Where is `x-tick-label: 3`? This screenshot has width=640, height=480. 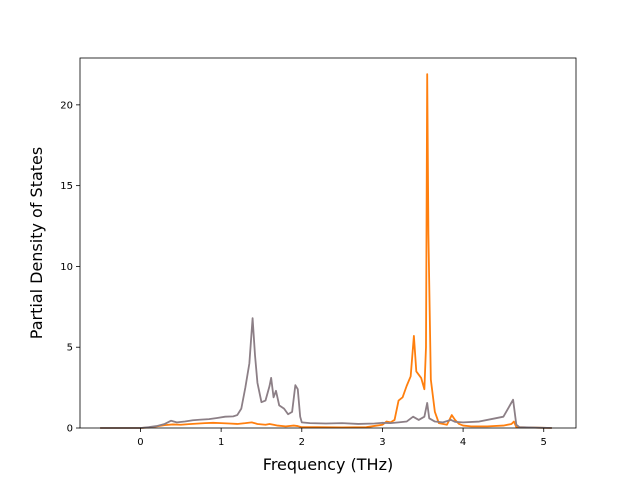
x-tick-label: 3 is located at coordinates (382, 442).